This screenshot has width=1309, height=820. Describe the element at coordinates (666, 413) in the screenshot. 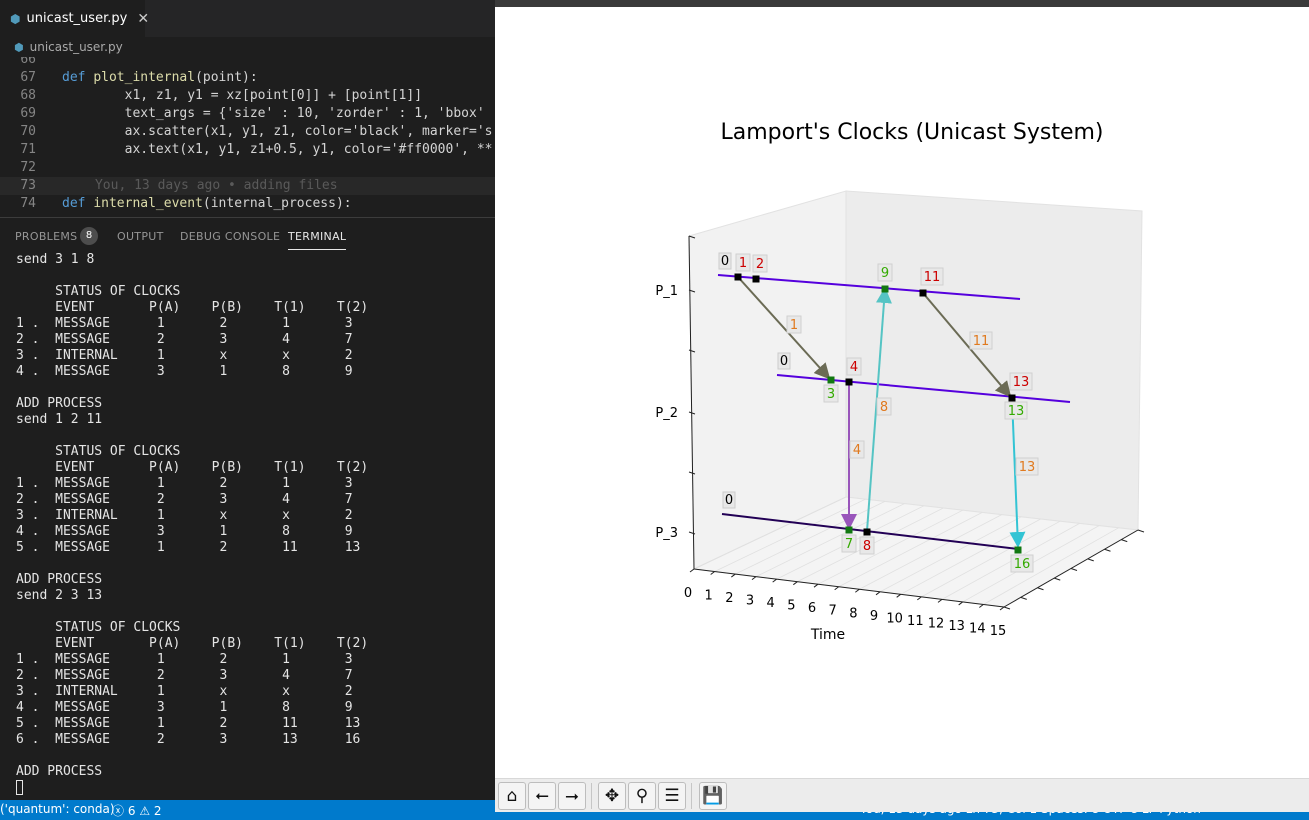

I see `process-tick-label: P_2` at that location.